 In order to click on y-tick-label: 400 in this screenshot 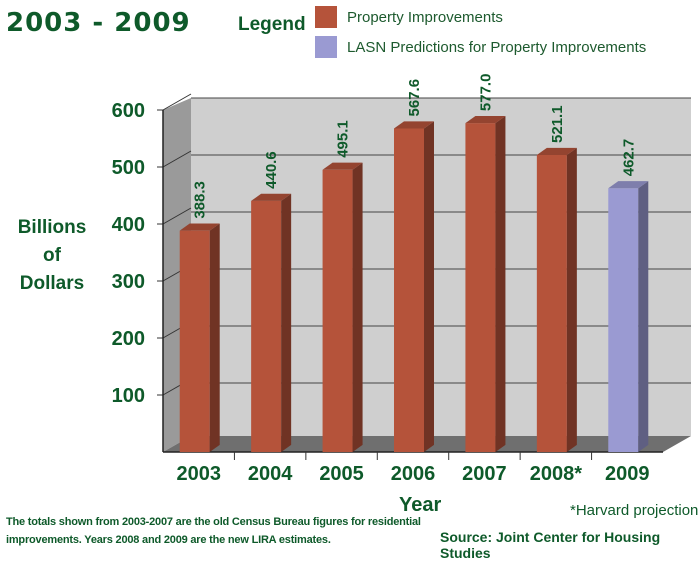, I will do `click(128, 225)`.